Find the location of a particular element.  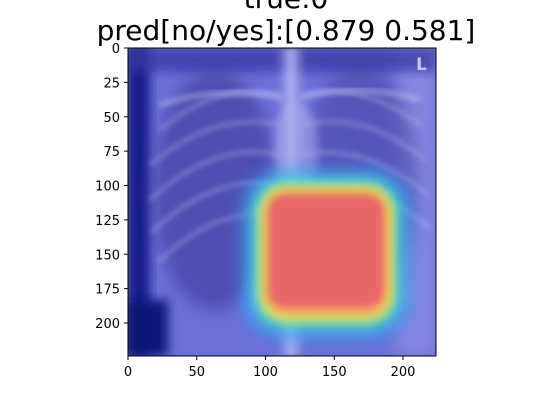

xray-bottom-left-dark is located at coordinates (148, 328).